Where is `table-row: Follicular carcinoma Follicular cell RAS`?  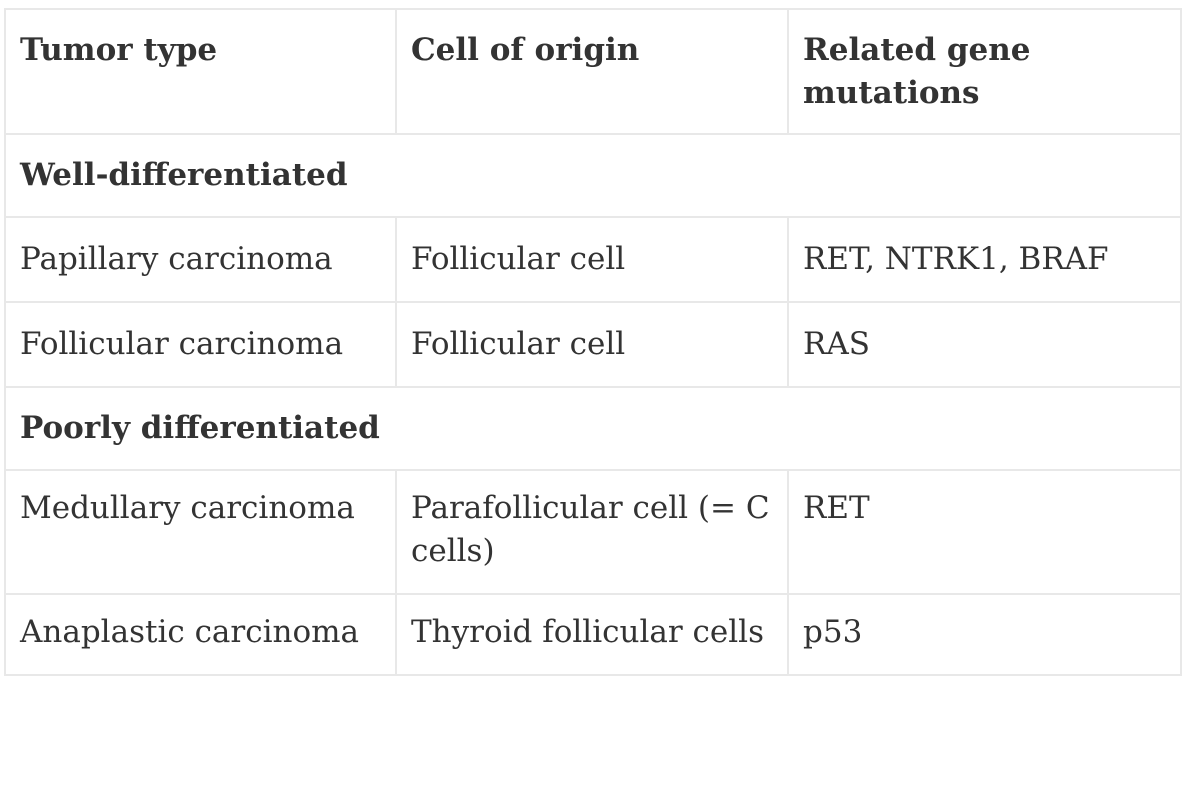 table-row: Follicular carcinoma Follicular cell RAS is located at coordinates (593, 344).